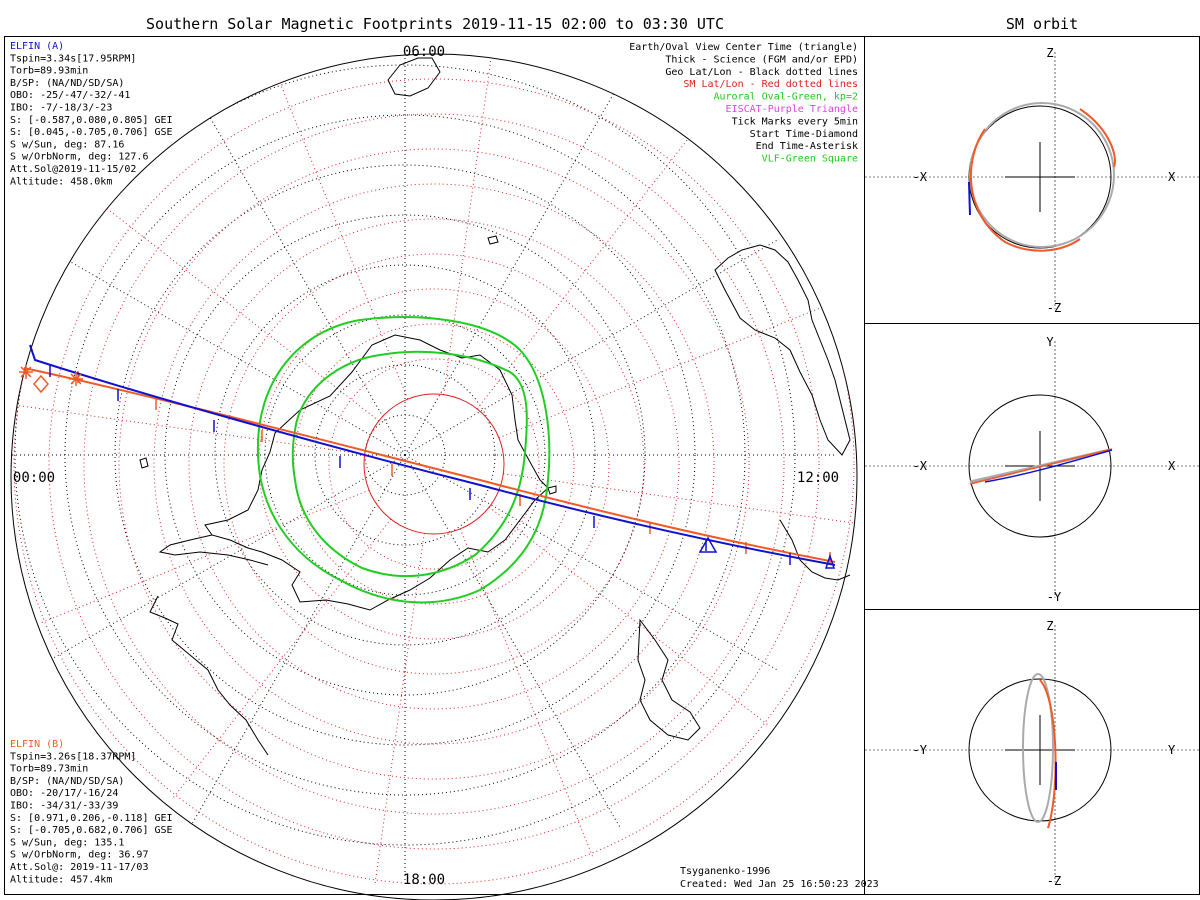  What do you see at coordinates (76, 379) in the screenshot?
I see `end-asterisk-b` at bounding box center [76, 379].